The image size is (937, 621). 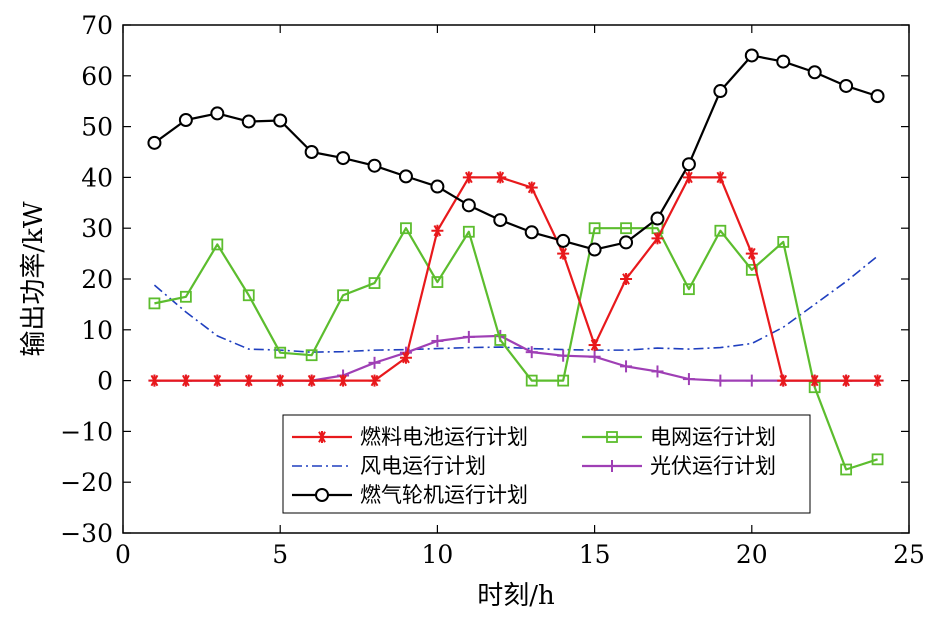 I want to click on x-tick-label: 15, so click(x=595, y=554).